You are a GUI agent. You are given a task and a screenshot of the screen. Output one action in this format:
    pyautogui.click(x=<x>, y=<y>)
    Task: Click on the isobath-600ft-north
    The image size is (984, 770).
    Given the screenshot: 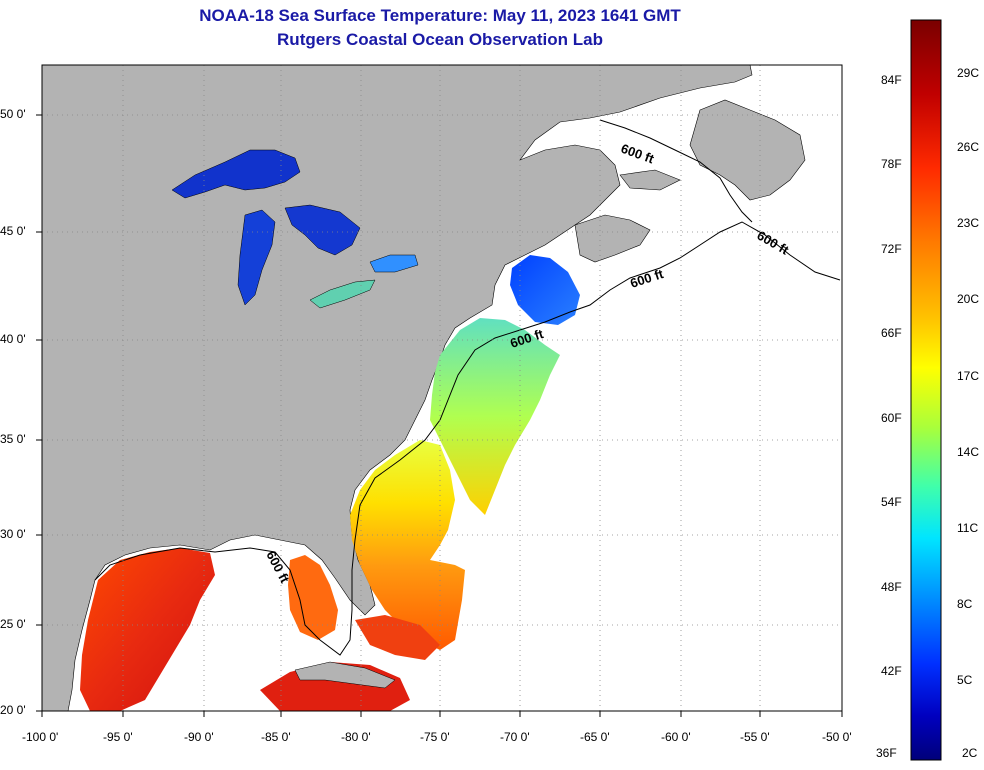 What is the action you would take?
    pyautogui.click(x=676, y=171)
    